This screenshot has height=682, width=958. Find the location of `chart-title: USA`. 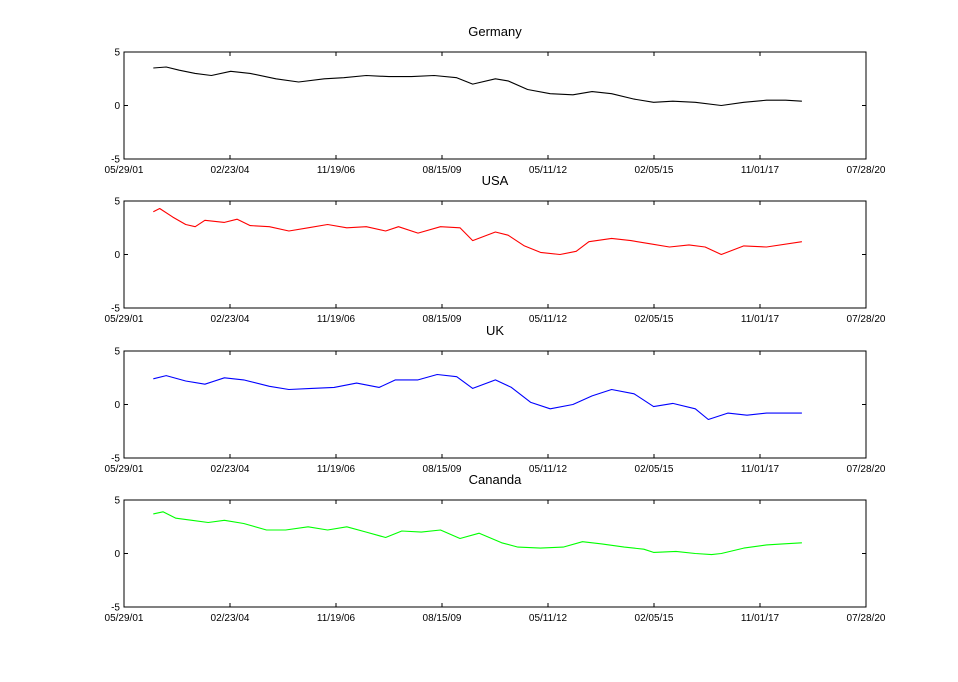

chart-title: USA is located at coordinates (495, 180).